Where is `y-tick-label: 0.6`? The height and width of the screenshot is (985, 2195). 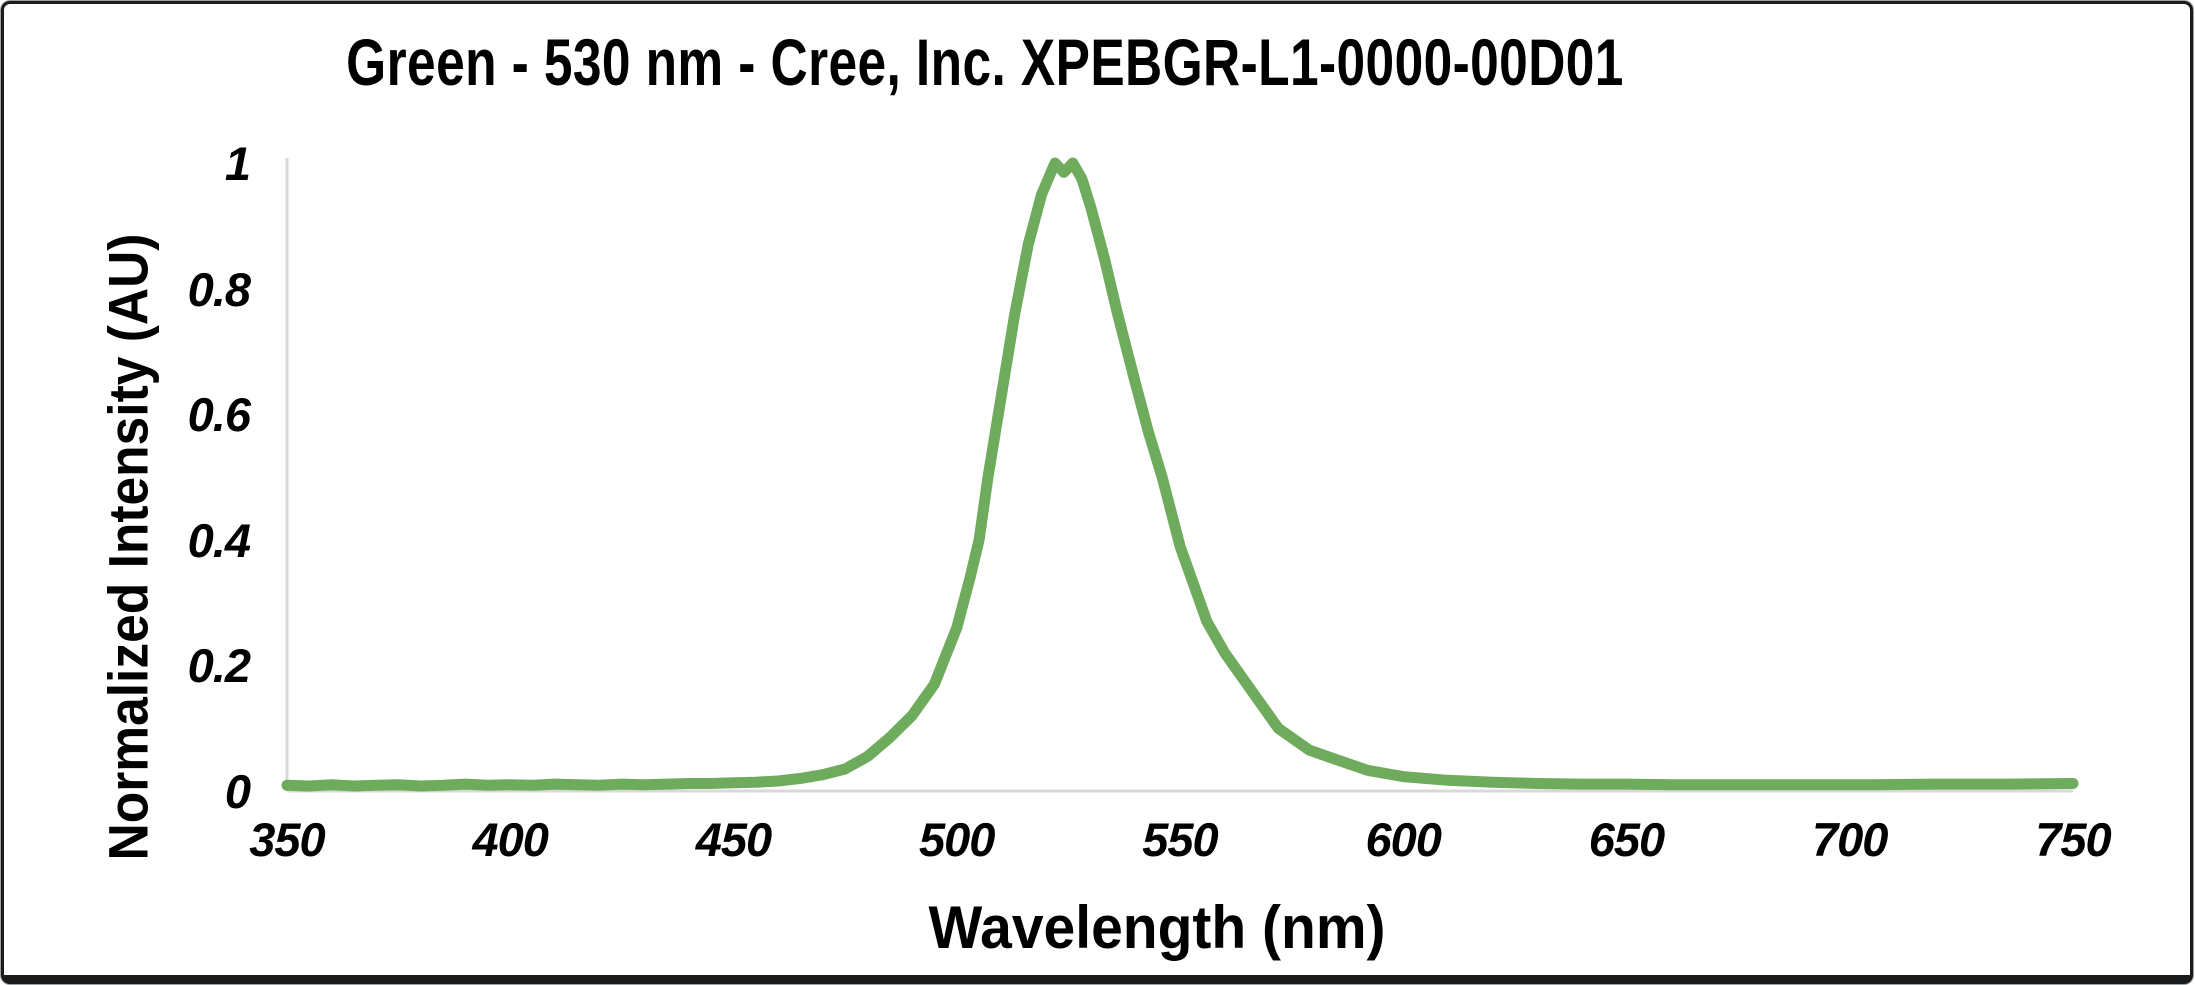
y-tick-label: 0.6 is located at coordinates (219, 415).